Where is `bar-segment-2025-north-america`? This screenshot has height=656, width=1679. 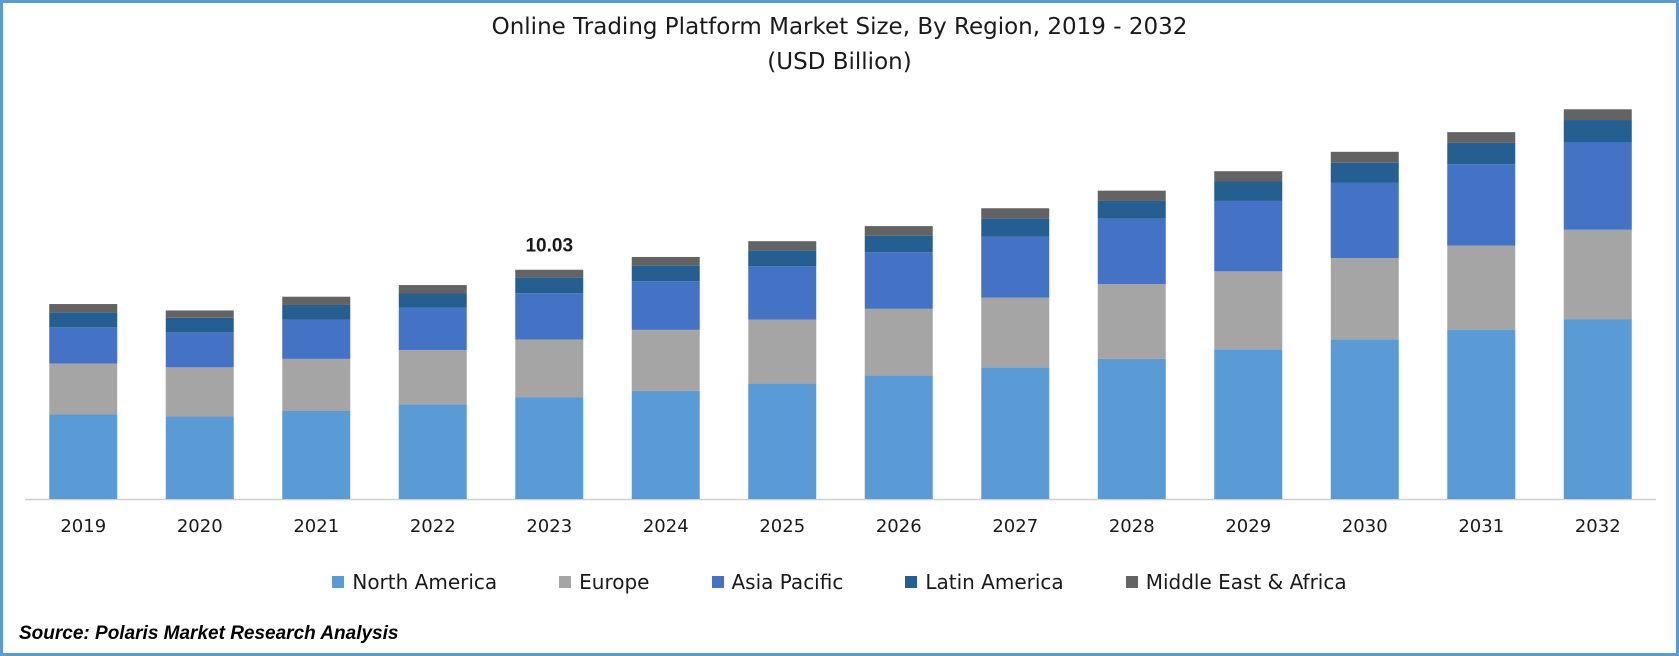
bar-segment-2025-north-america is located at coordinates (782, 441).